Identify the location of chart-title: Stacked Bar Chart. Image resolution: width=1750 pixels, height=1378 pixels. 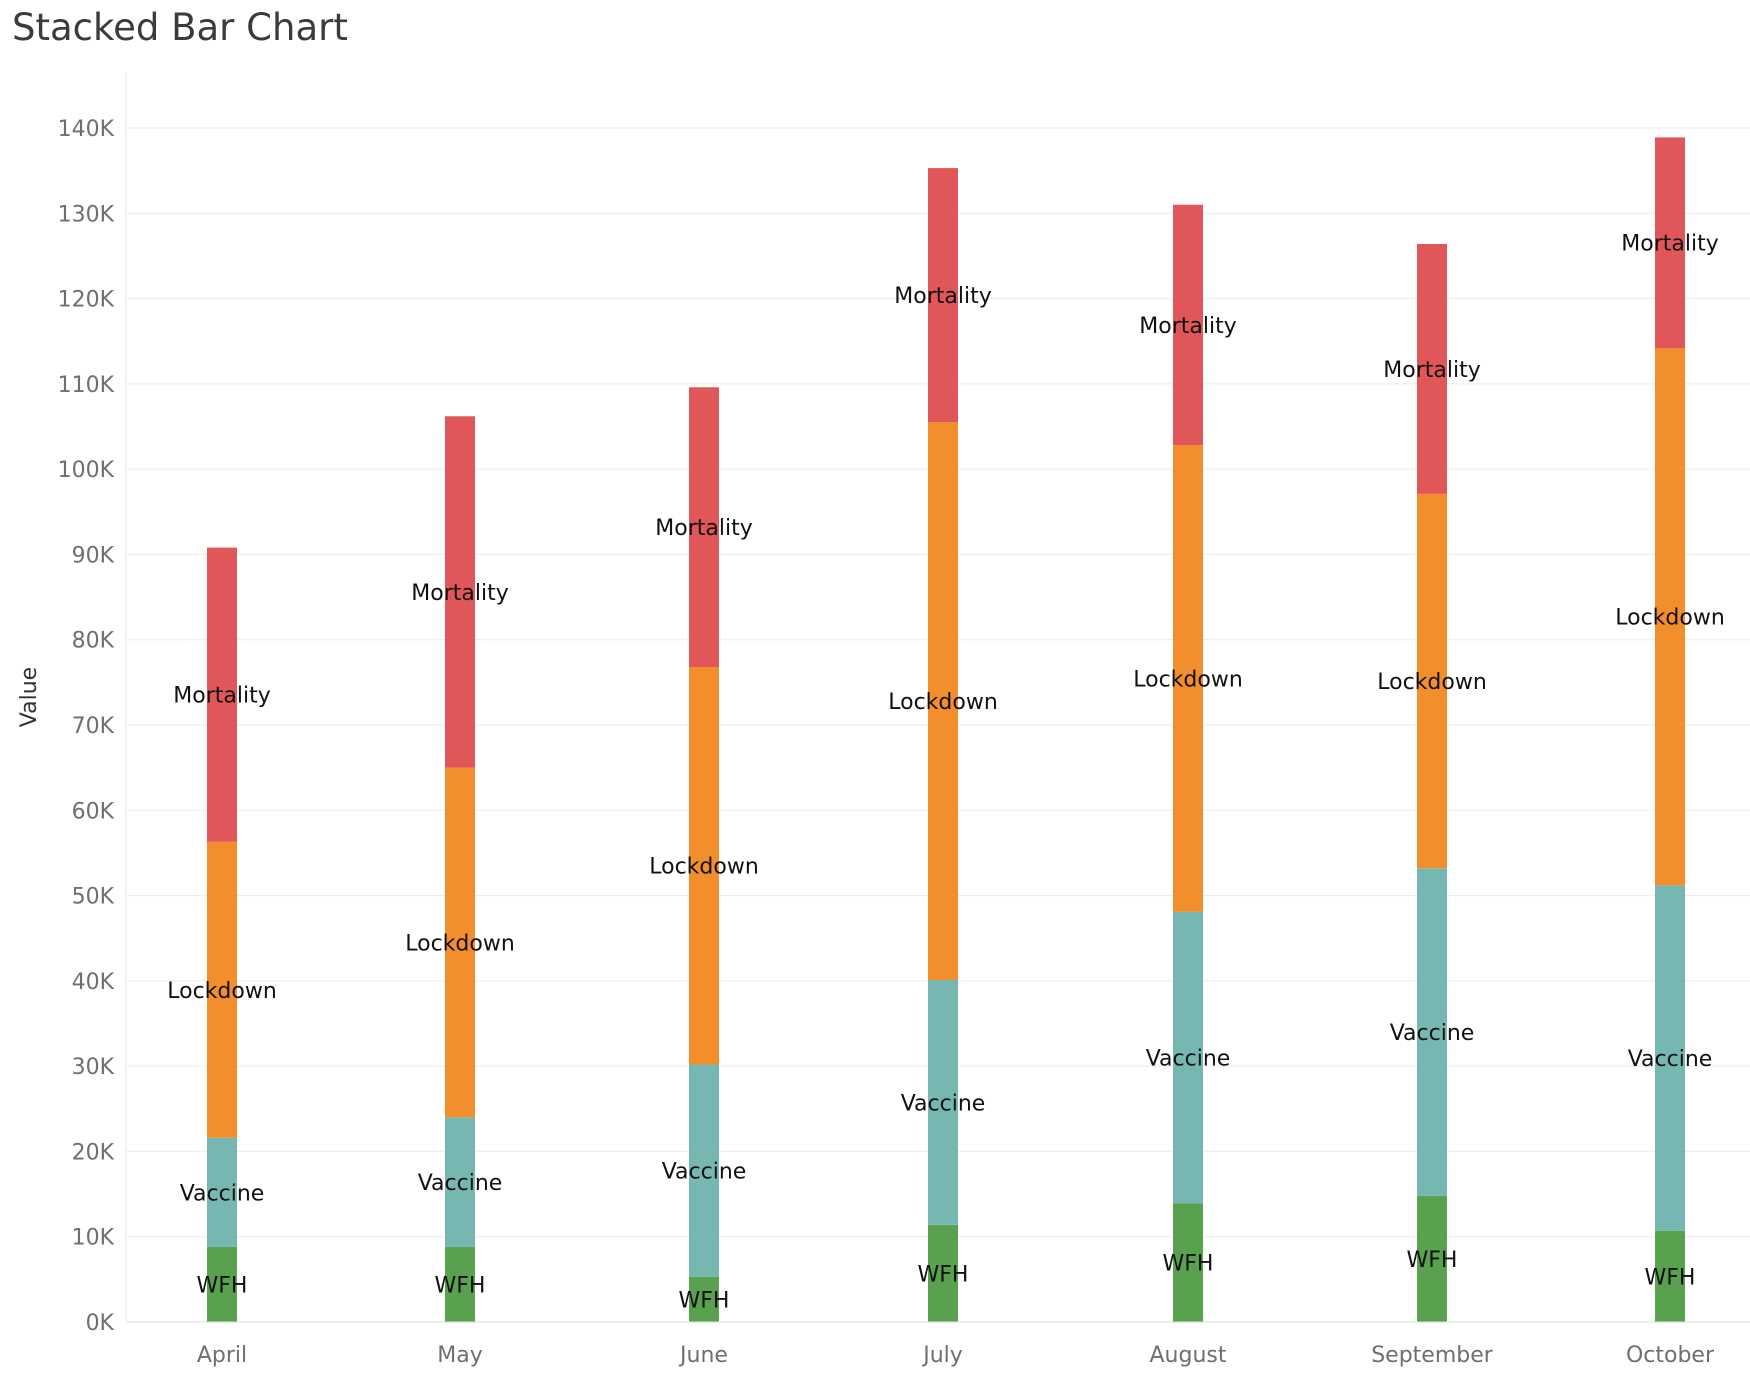
(180, 27).